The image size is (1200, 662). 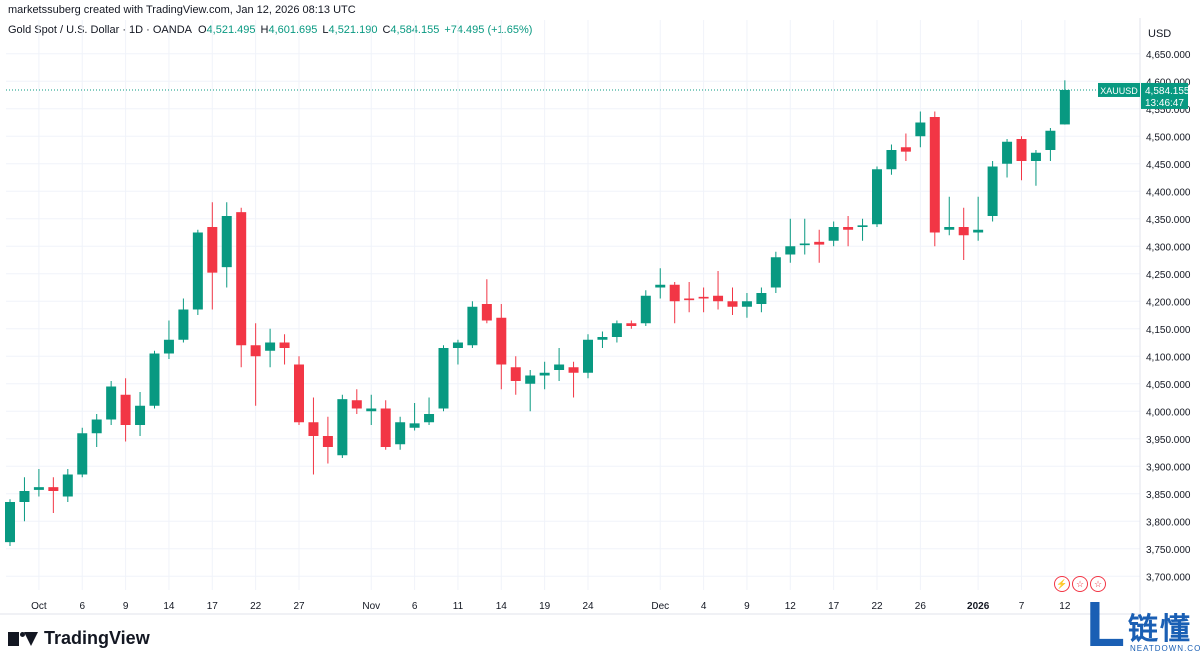 I want to click on price-tag, so click(x=1164, y=95).